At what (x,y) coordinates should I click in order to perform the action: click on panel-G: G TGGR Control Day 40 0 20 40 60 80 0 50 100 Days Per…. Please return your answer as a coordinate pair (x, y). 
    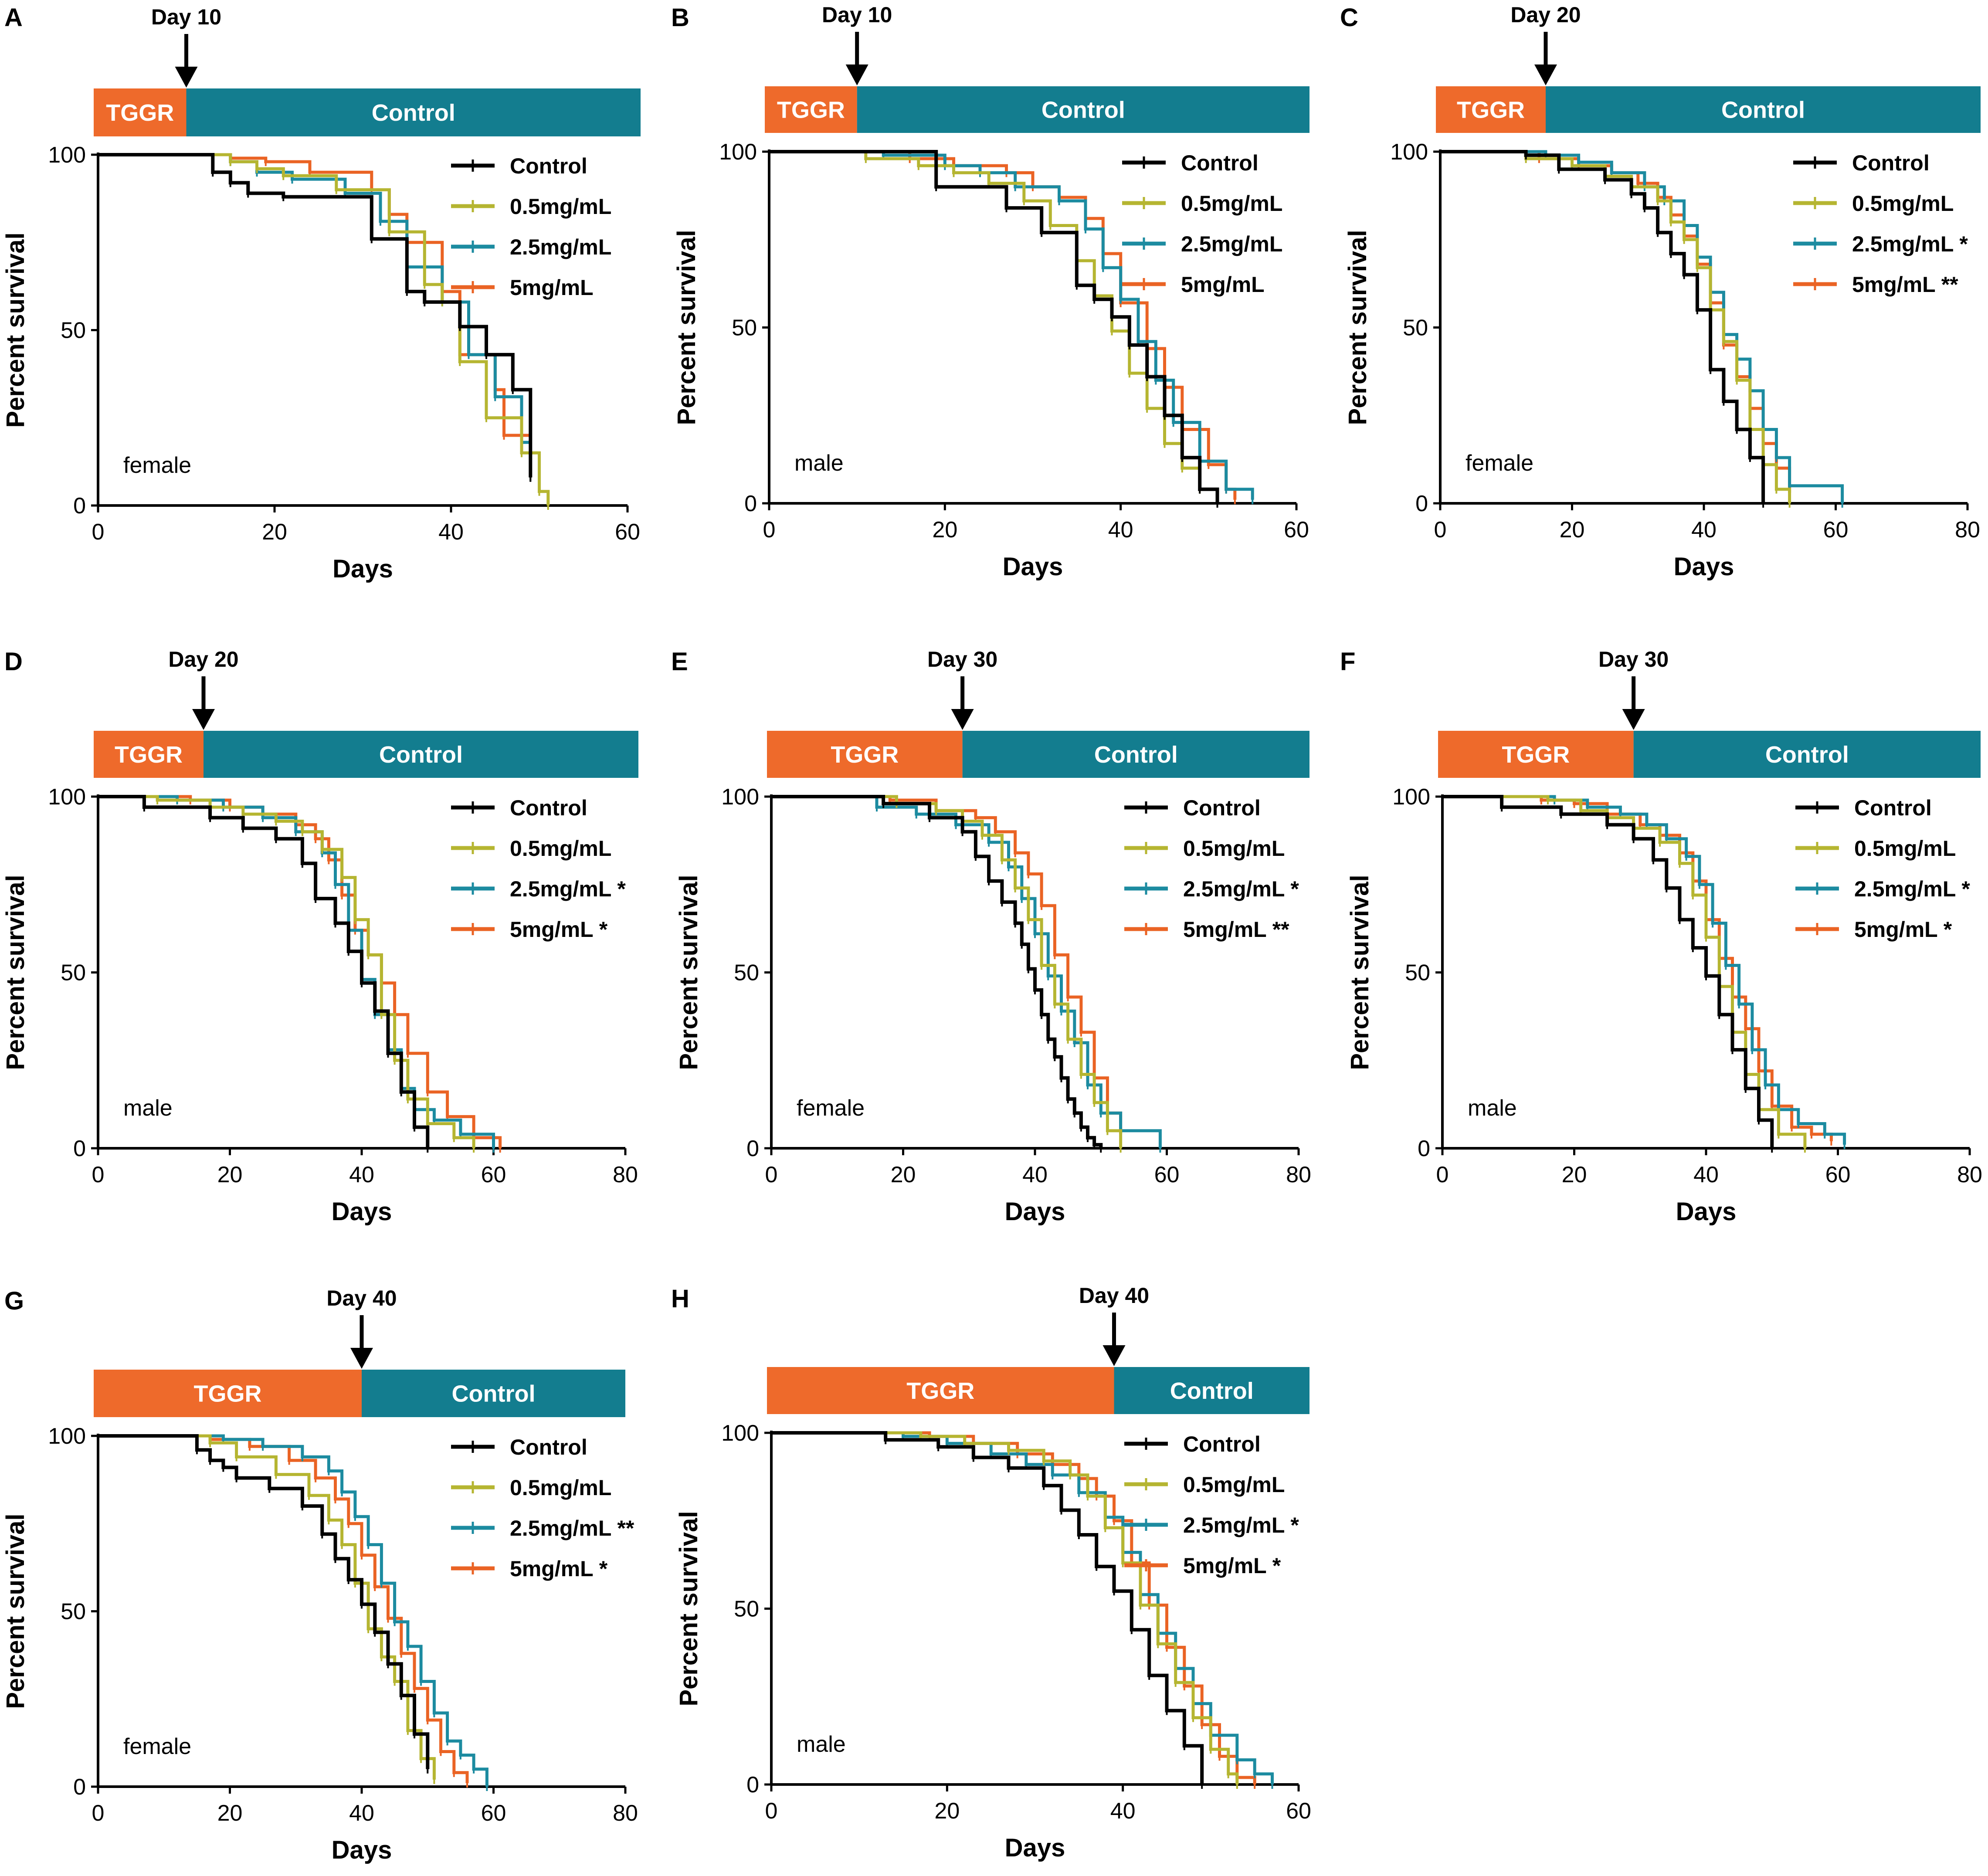
    Looking at the image, I should click on (319, 1575).